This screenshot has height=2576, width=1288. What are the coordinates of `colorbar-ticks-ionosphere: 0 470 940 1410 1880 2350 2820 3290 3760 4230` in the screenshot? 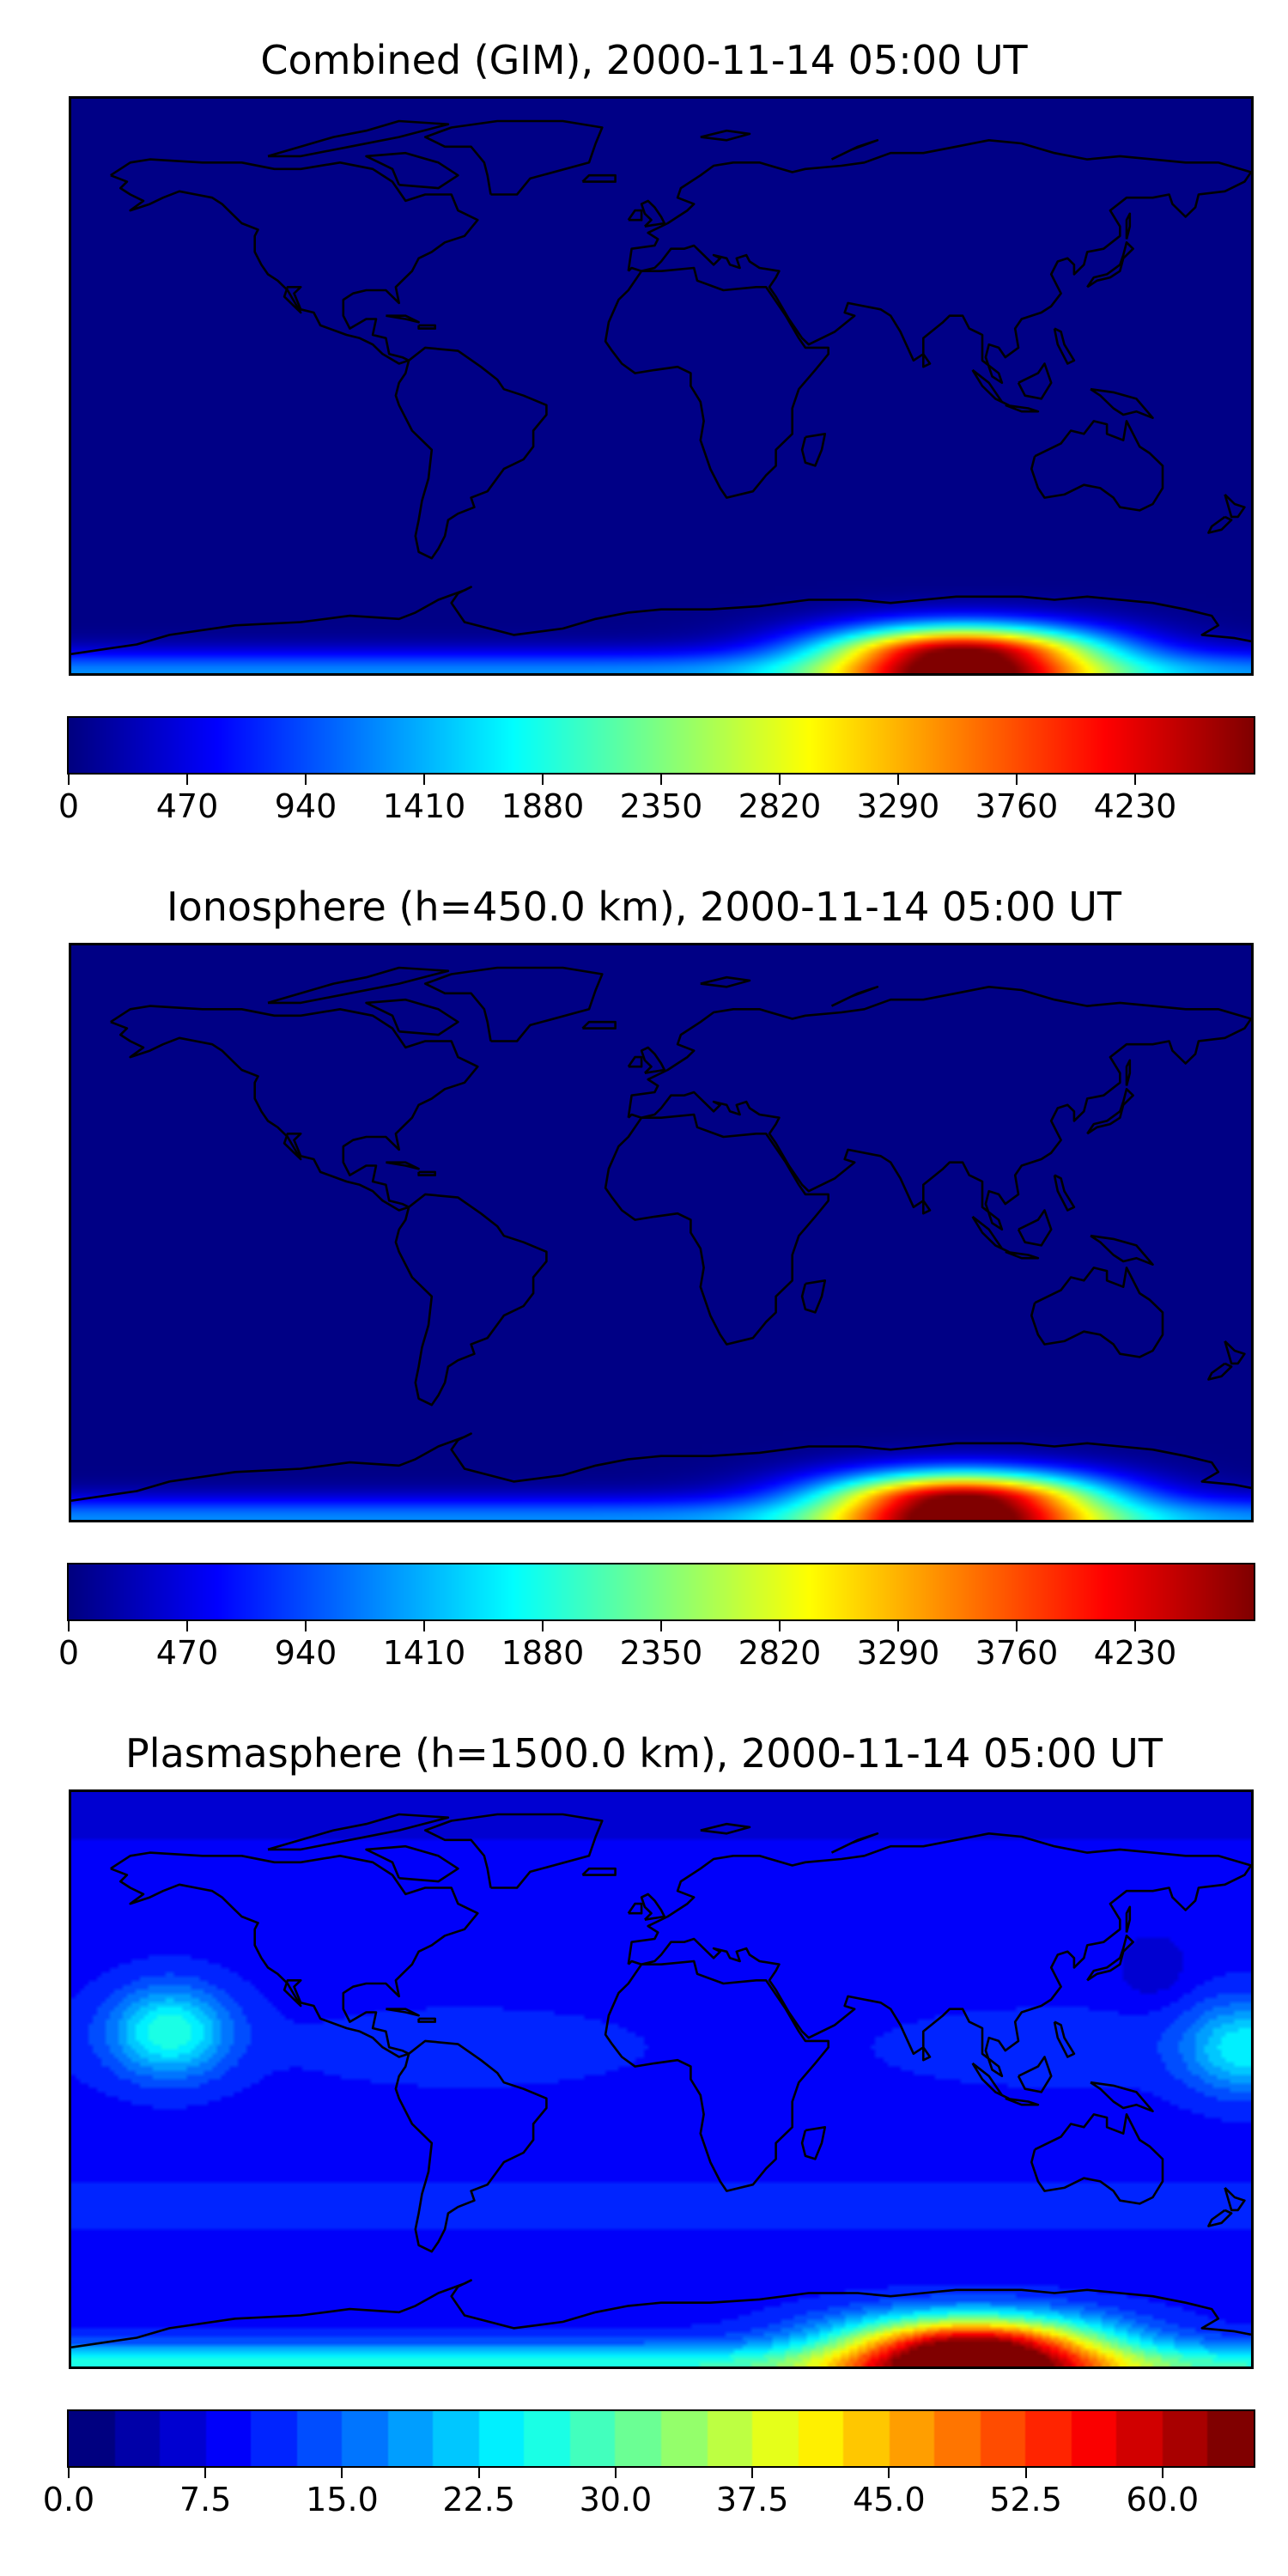 It's located at (656, 1647).